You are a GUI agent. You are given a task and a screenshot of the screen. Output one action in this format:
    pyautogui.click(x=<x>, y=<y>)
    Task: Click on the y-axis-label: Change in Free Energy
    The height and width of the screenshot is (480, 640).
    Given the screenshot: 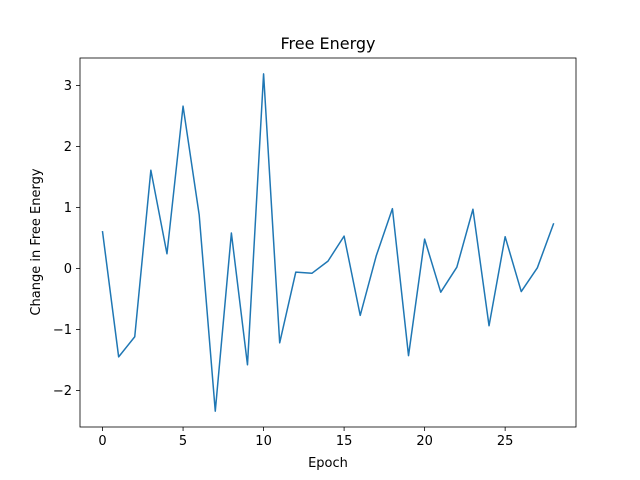 What is the action you would take?
    pyautogui.click(x=36, y=241)
    